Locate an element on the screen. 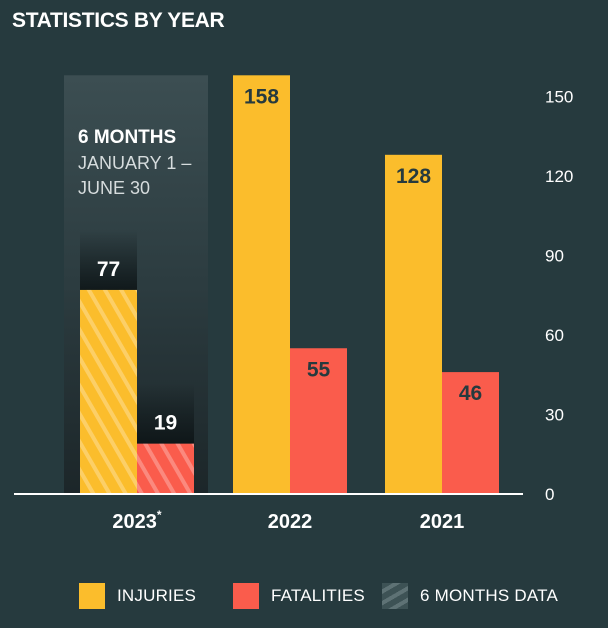 Image resolution: width=608 pixels, height=628 pixels. bar-injuries-2021 is located at coordinates (413, 324).